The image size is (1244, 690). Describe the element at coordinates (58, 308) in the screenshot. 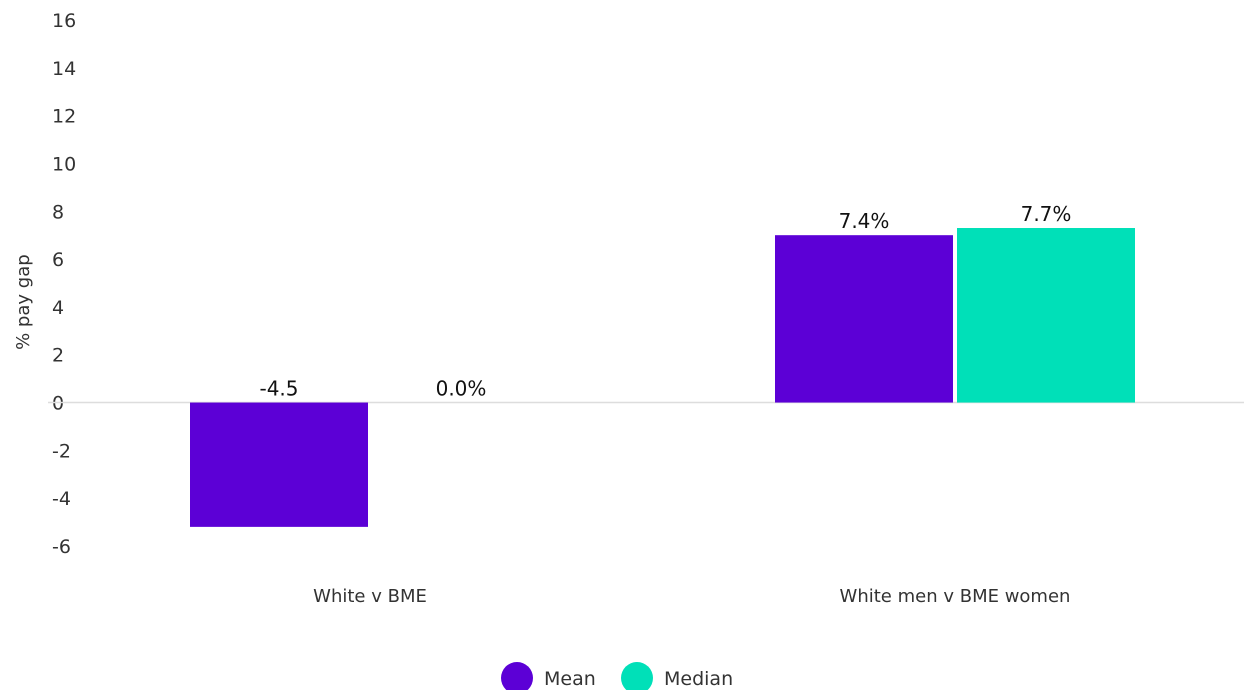

I see `y-tick-label: 4` at that location.